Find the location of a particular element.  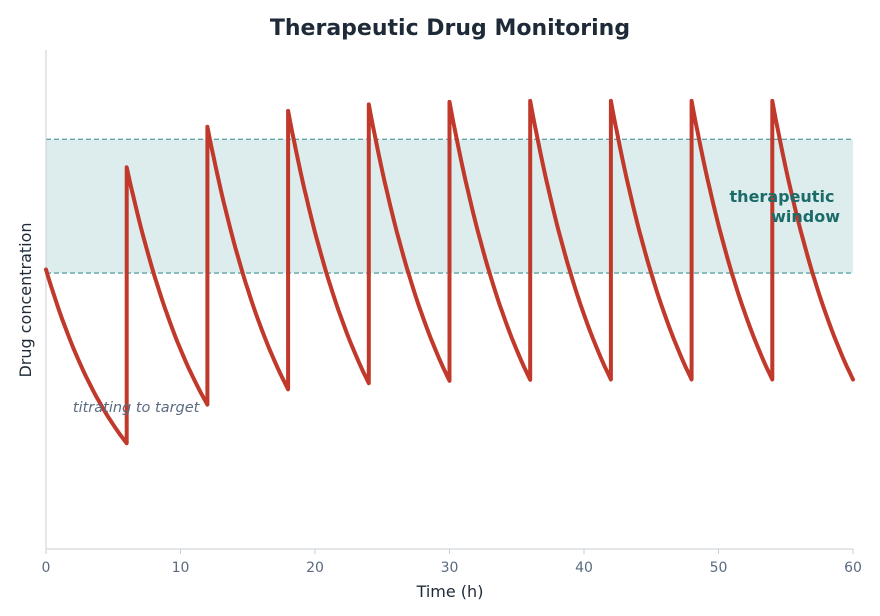

y-axis-label: Drug concentration is located at coordinates (25, 299).